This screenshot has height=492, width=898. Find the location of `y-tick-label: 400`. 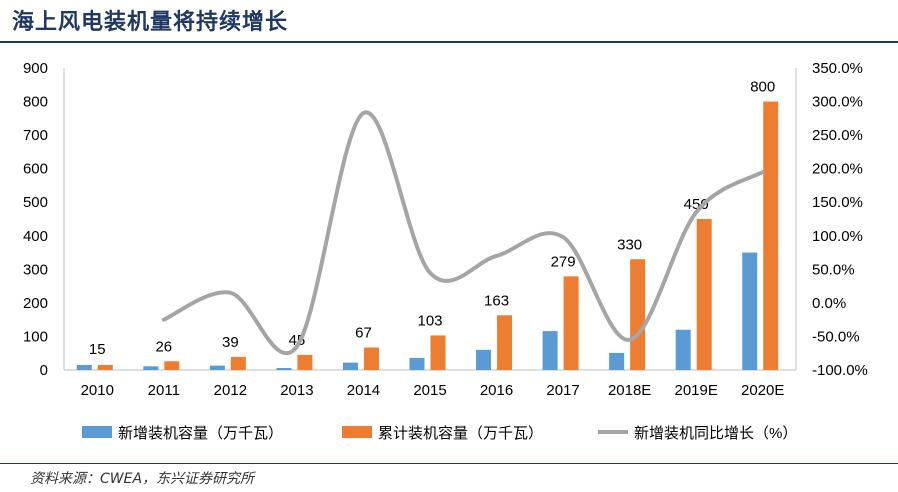

y-tick-label: 400 is located at coordinates (35, 236).